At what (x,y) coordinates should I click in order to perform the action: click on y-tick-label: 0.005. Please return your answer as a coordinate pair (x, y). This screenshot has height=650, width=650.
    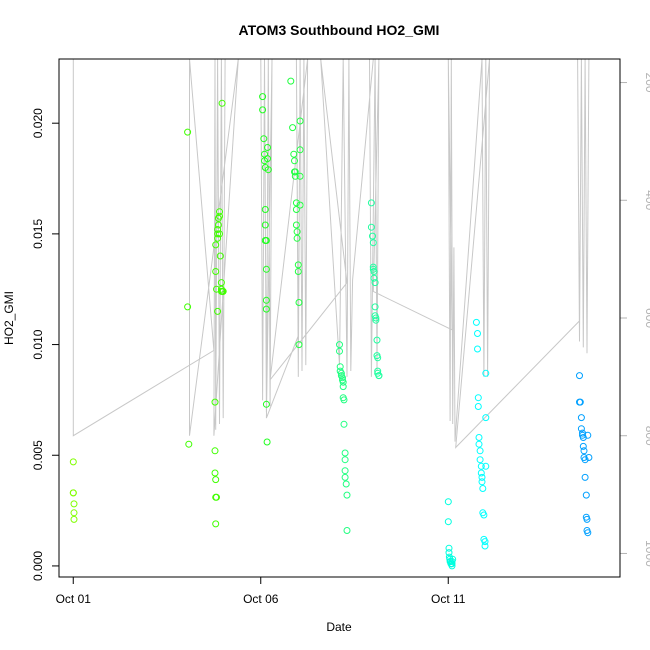
    Looking at the image, I should click on (38, 455).